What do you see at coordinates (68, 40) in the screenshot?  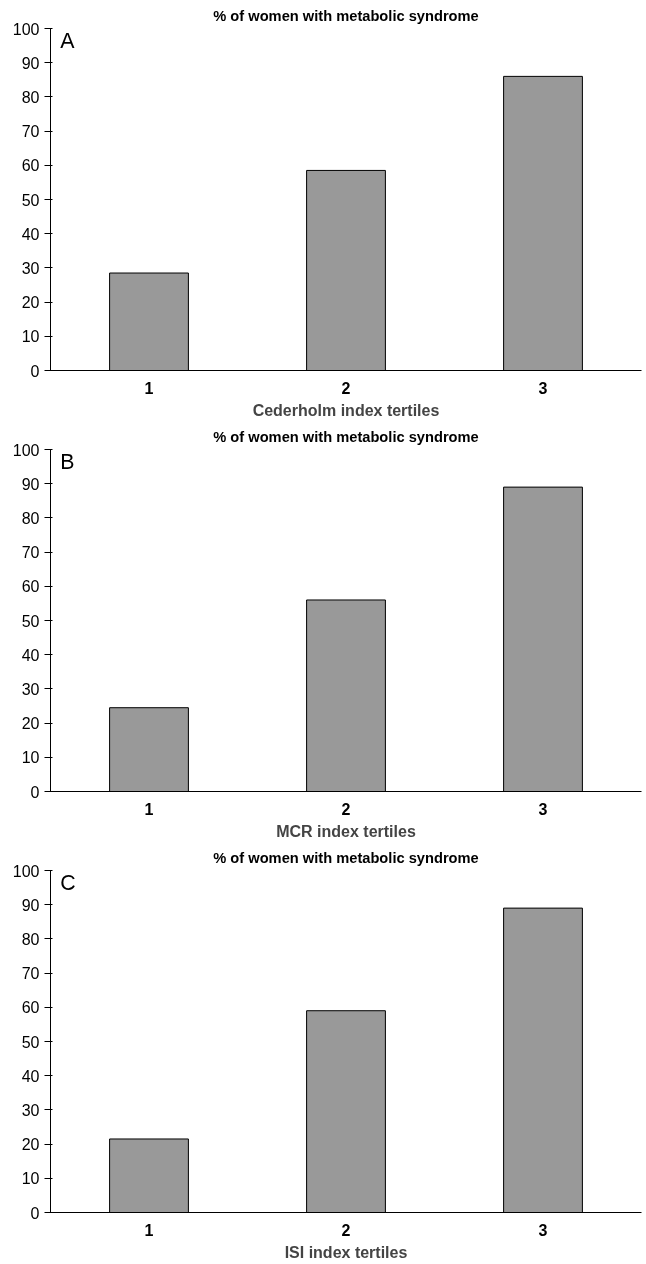 I see `annotation: A` at bounding box center [68, 40].